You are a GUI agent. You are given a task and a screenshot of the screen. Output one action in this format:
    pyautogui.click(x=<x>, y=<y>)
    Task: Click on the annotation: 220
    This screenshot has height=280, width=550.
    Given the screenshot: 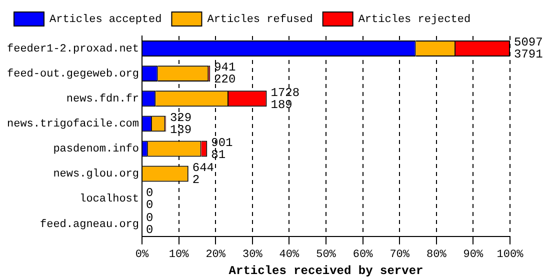 What is the action you would take?
    pyautogui.click(x=225, y=79)
    